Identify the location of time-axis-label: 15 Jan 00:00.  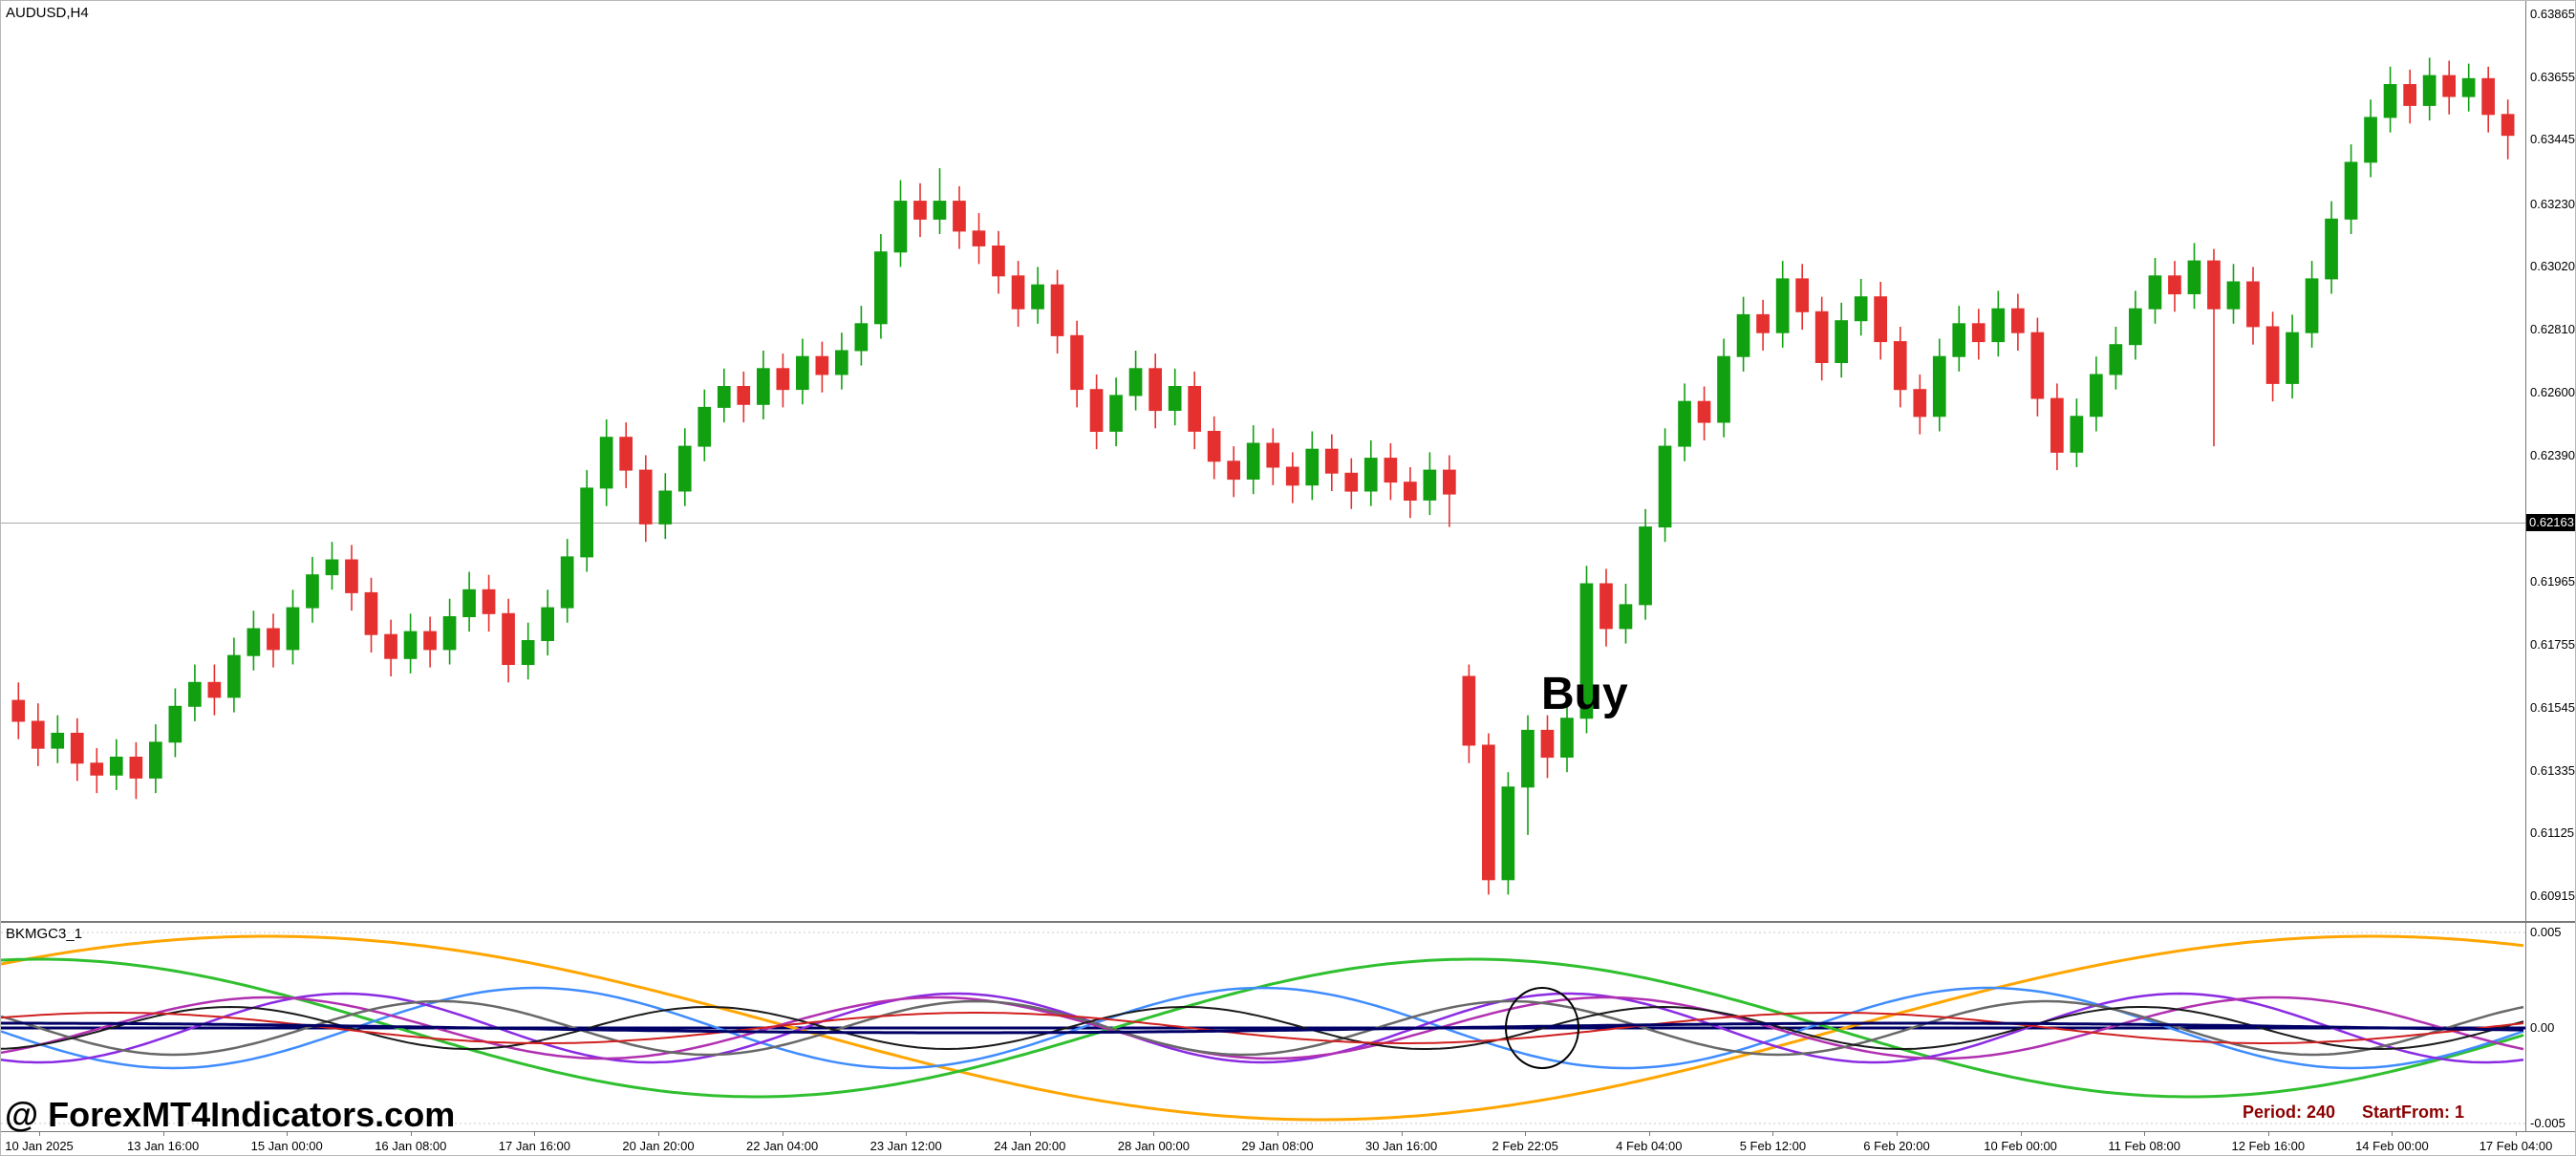
(286, 1146).